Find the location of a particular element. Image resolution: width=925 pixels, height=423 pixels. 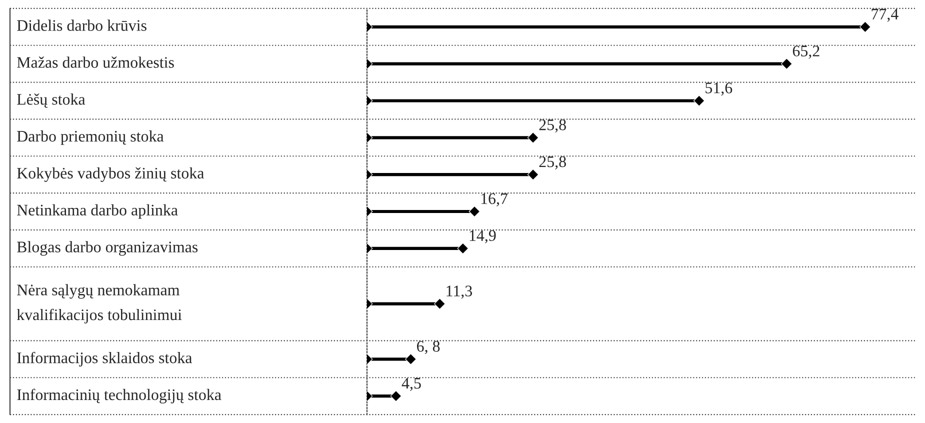

y-tick-label: Informacijos sklaidos stoka is located at coordinates (104, 359).